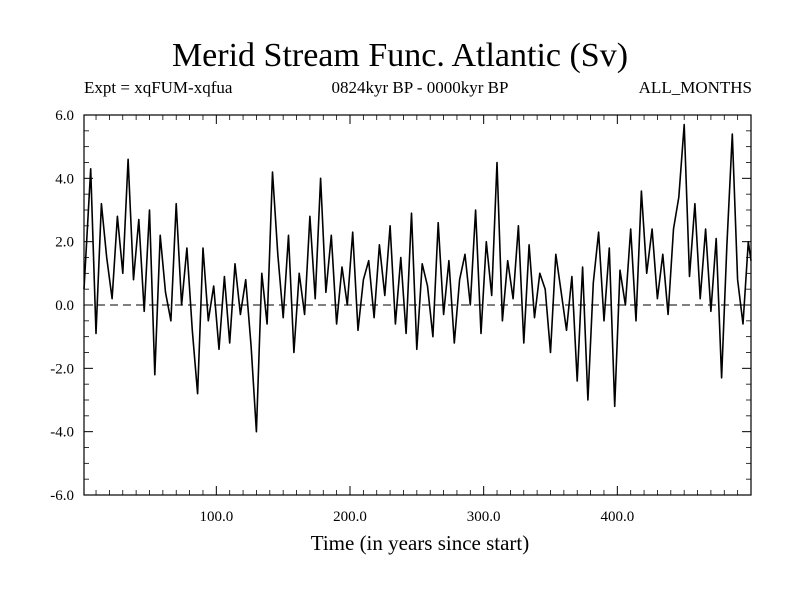  Describe the element at coordinates (62, 433) in the screenshot. I see `y-tick-label: -4.0` at that location.